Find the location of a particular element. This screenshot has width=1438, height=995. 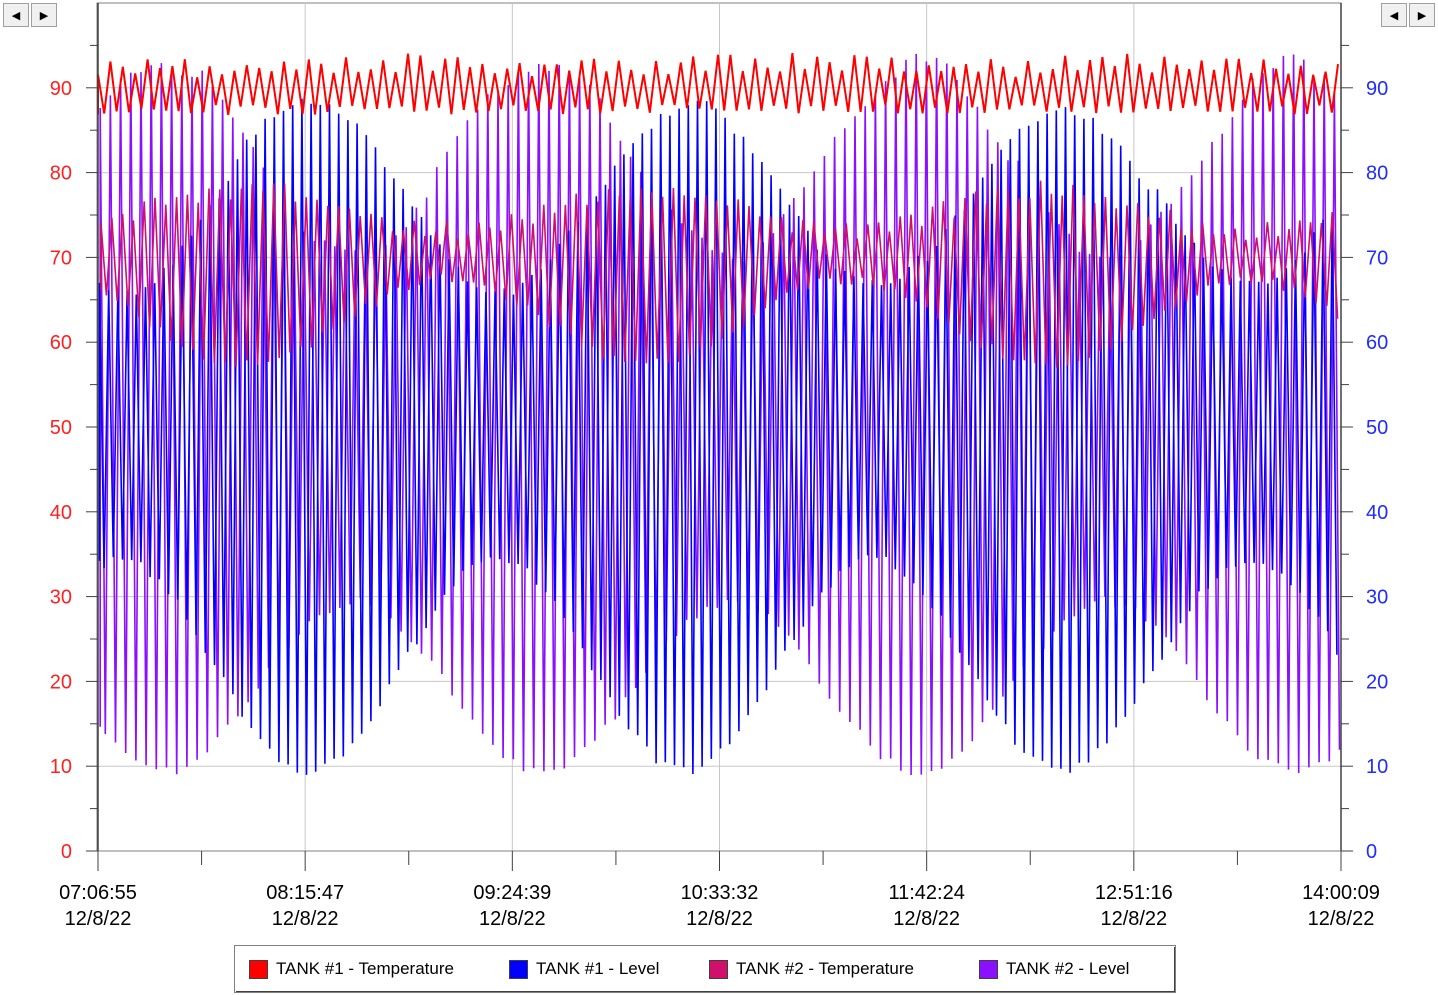

legend-item-tank1-temperature: TANK #1 - Temperature is located at coordinates (351, 969).